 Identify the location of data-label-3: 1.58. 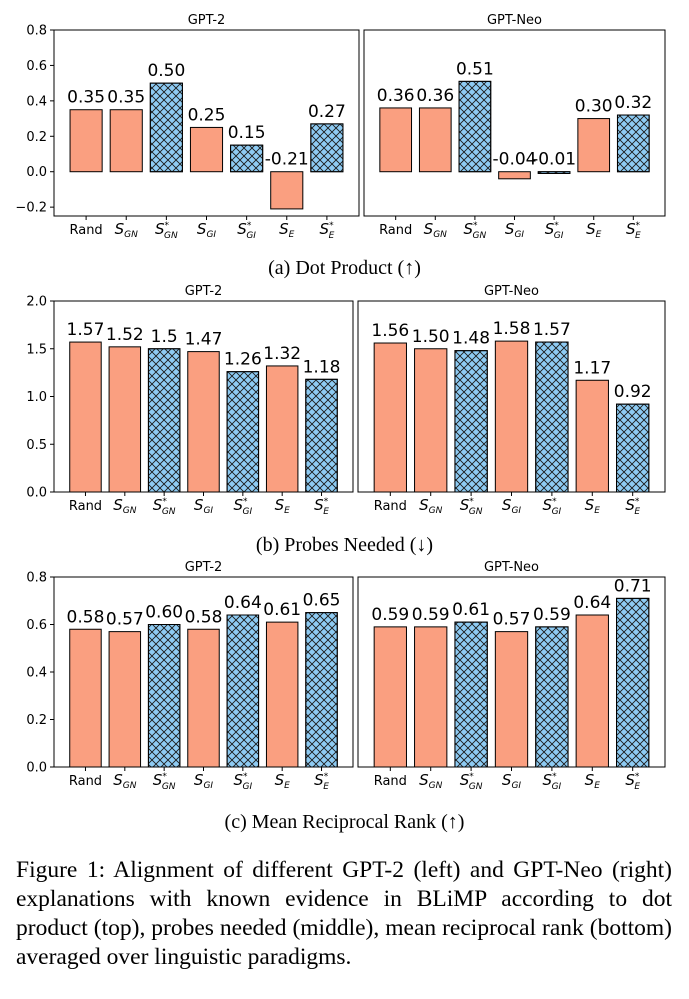
(512, 329).